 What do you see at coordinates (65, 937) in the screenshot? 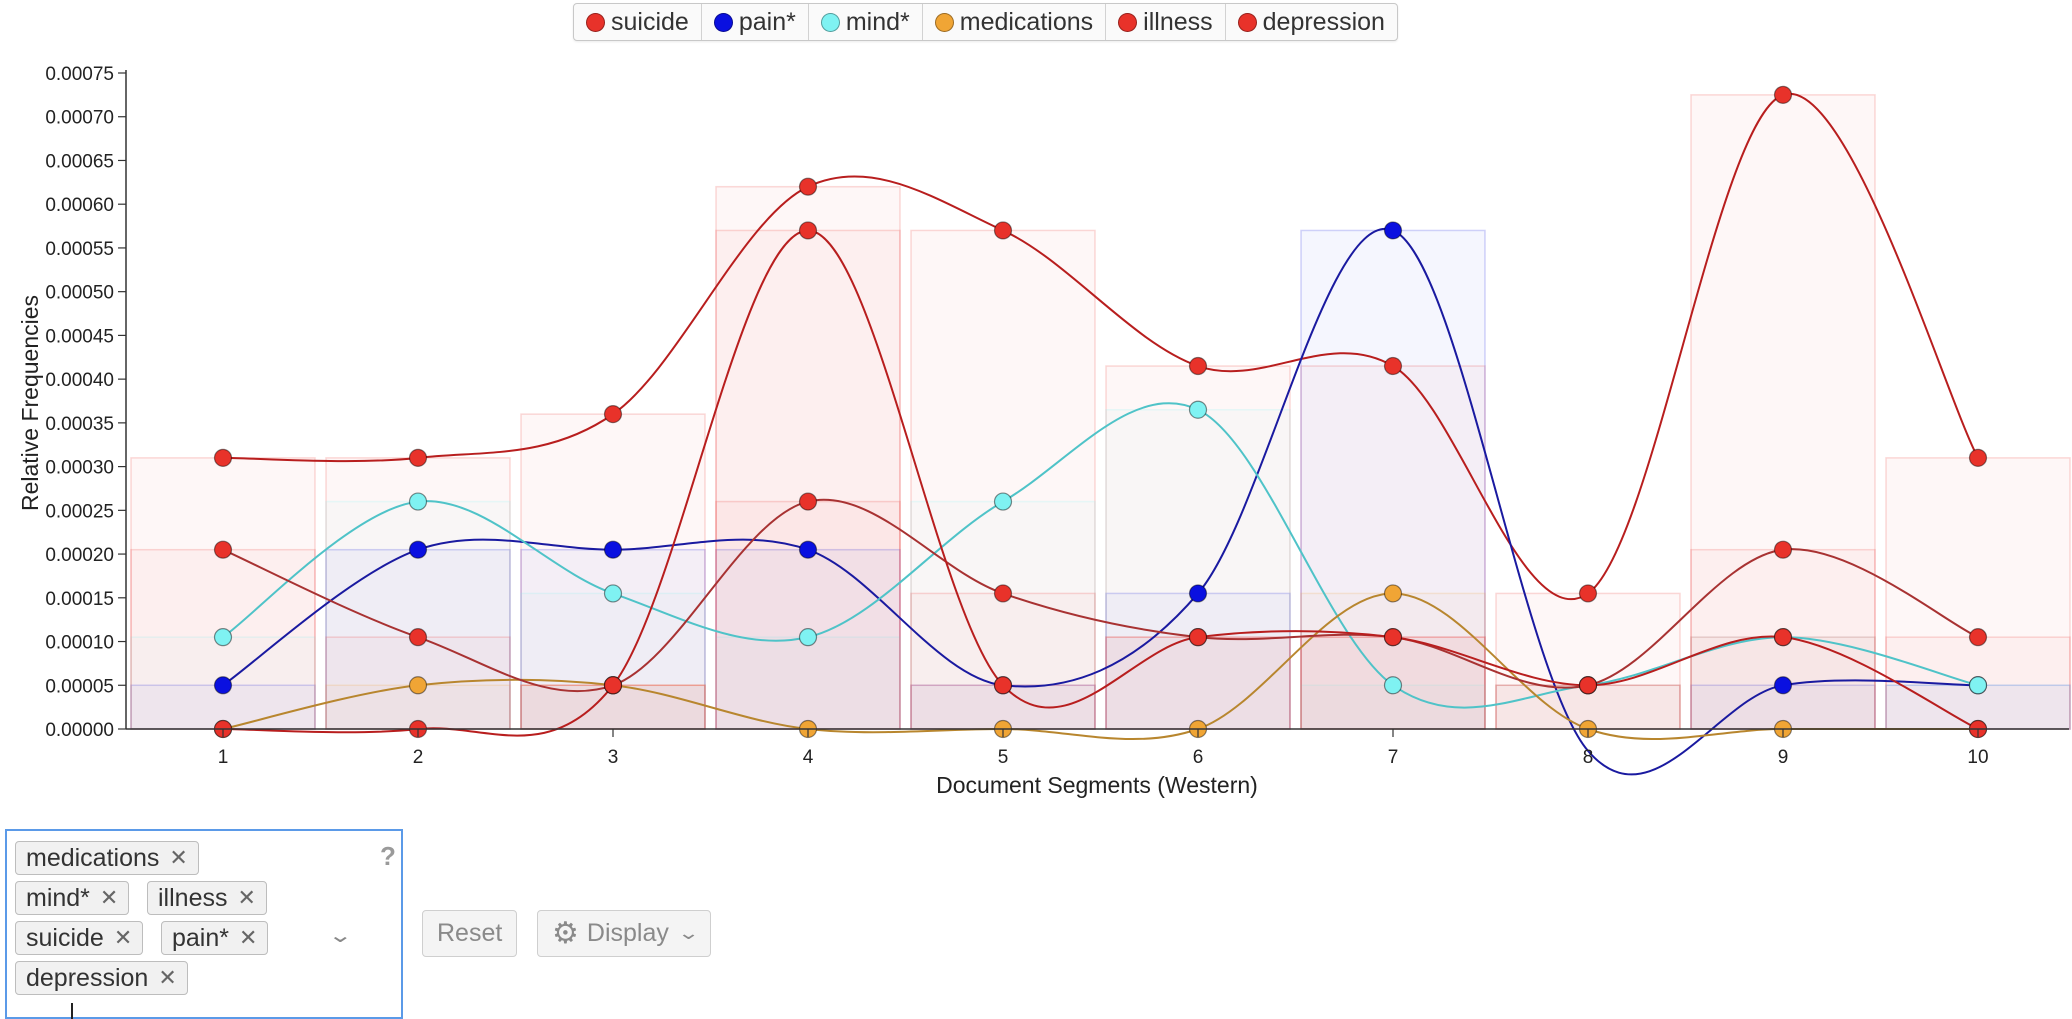
I see `term-chip-label: suicide` at bounding box center [65, 937].